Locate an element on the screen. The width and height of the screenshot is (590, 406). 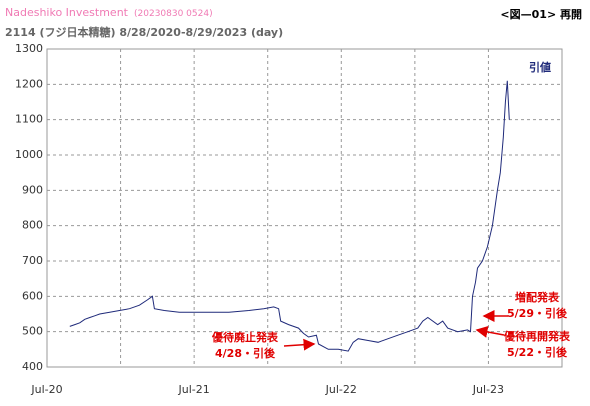
y-tick-label: 600 is located at coordinates (32, 295).